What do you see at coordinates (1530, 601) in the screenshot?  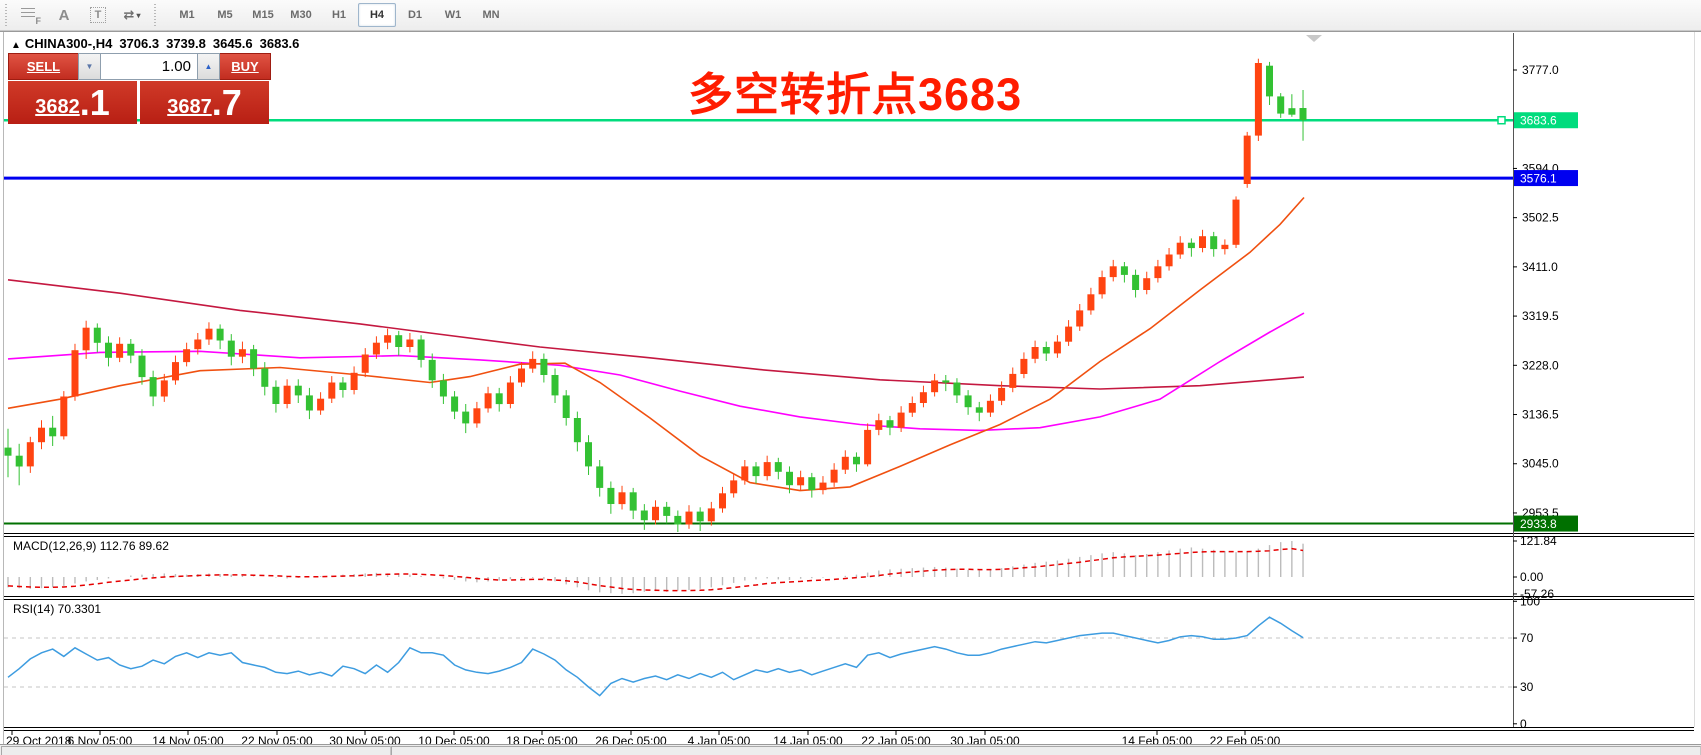 I see `rsi-axis-label: 100` at bounding box center [1530, 601].